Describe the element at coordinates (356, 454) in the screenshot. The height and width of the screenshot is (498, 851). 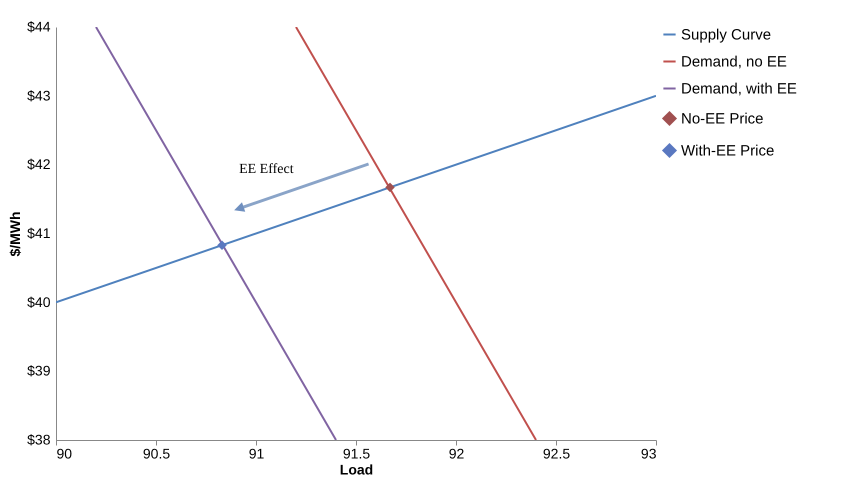
I see `x-tick-label: 91.5` at that location.